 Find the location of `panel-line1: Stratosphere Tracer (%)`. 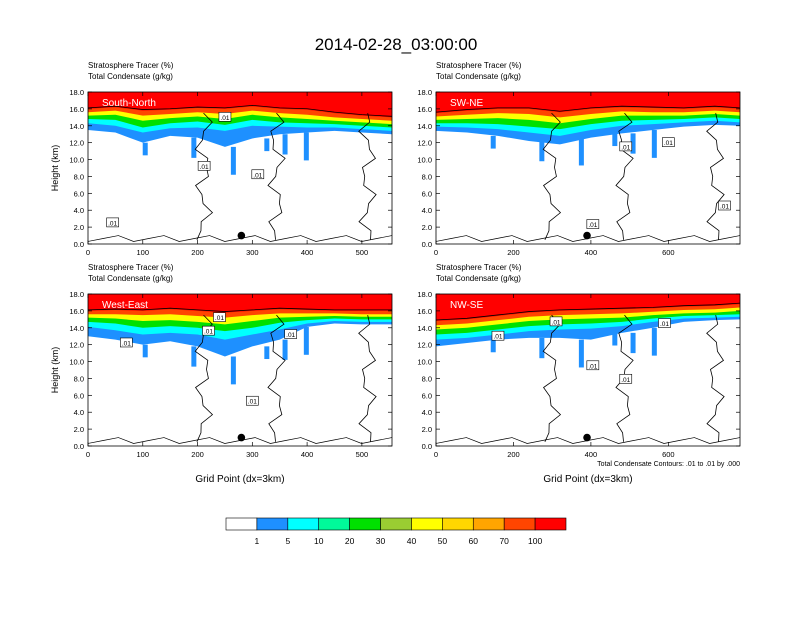

panel-line1: Stratosphere Tracer (%) is located at coordinates (131, 65).